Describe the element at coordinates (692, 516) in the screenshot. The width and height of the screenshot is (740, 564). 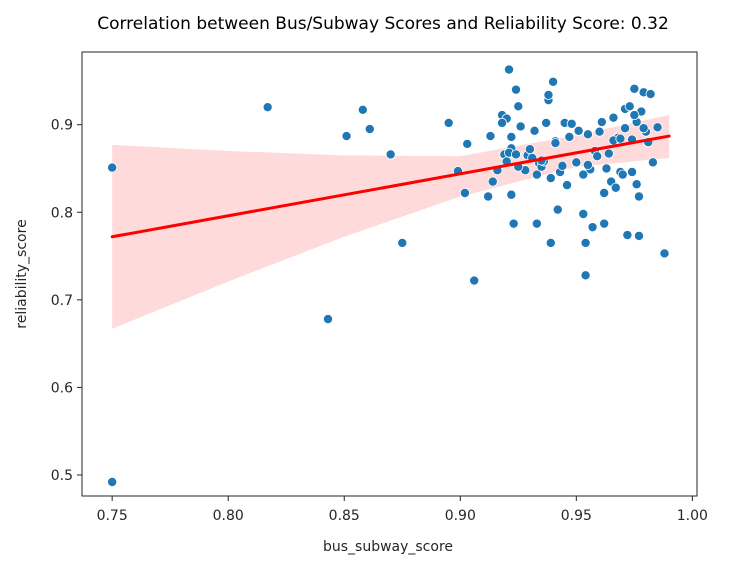
I see `x-tick-label: 1.00` at that location.